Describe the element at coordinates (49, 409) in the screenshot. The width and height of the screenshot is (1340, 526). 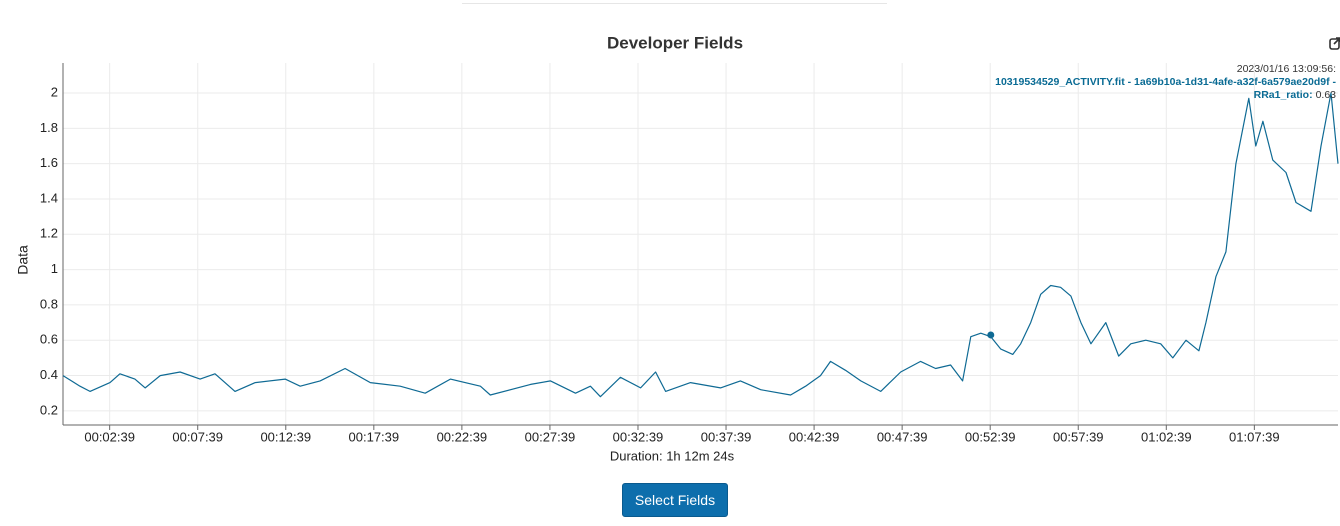
I see `y-tick-label: 0.2` at that location.